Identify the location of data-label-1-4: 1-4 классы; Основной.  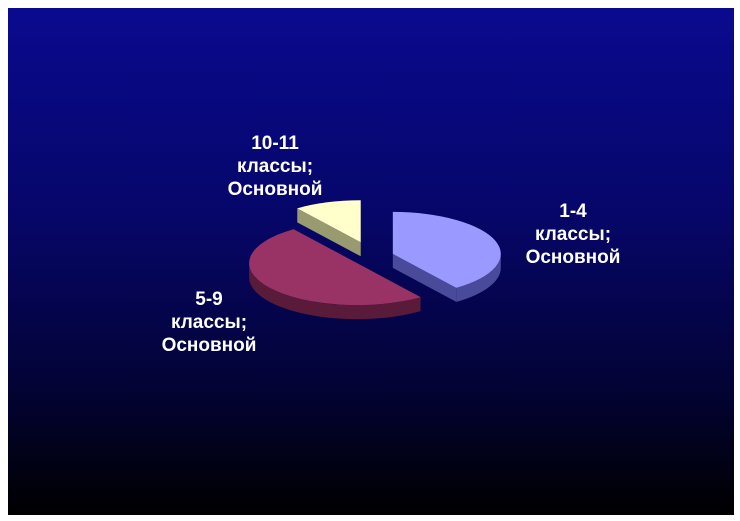
(573, 234).